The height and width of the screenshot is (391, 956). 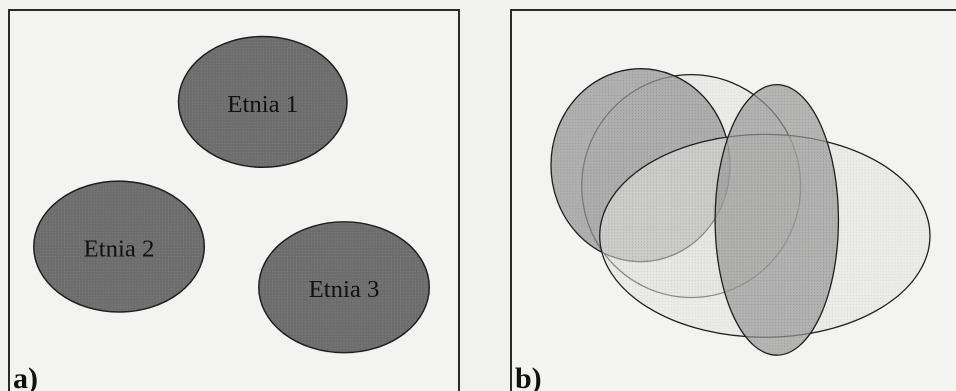 What do you see at coordinates (528, 376) in the screenshot?
I see `panel-b-label: b)` at bounding box center [528, 376].